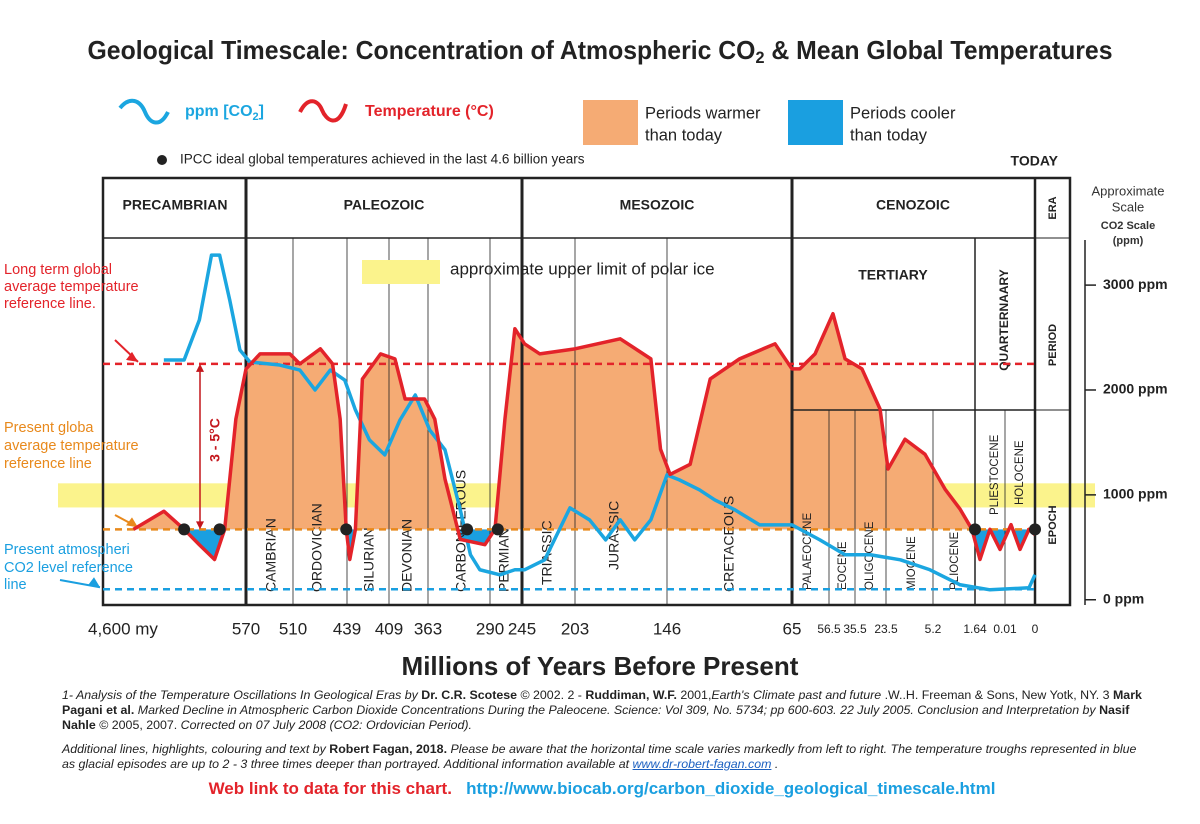 The width and height of the screenshot is (1200, 824). Describe the element at coordinates (913, 205) in the screenshot. I see `era-label: CENOZOIC` at that location.